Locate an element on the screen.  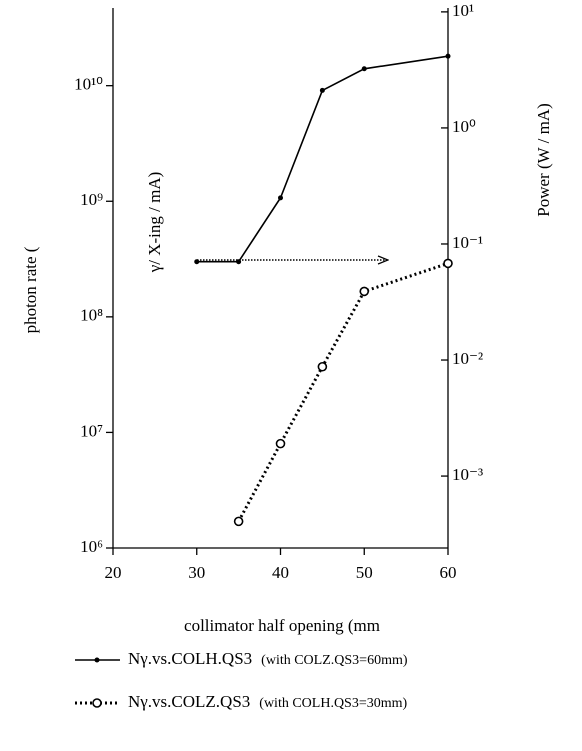
legend-note: (with COLH.QS3=30mm) is located at coordinates (333, 703).